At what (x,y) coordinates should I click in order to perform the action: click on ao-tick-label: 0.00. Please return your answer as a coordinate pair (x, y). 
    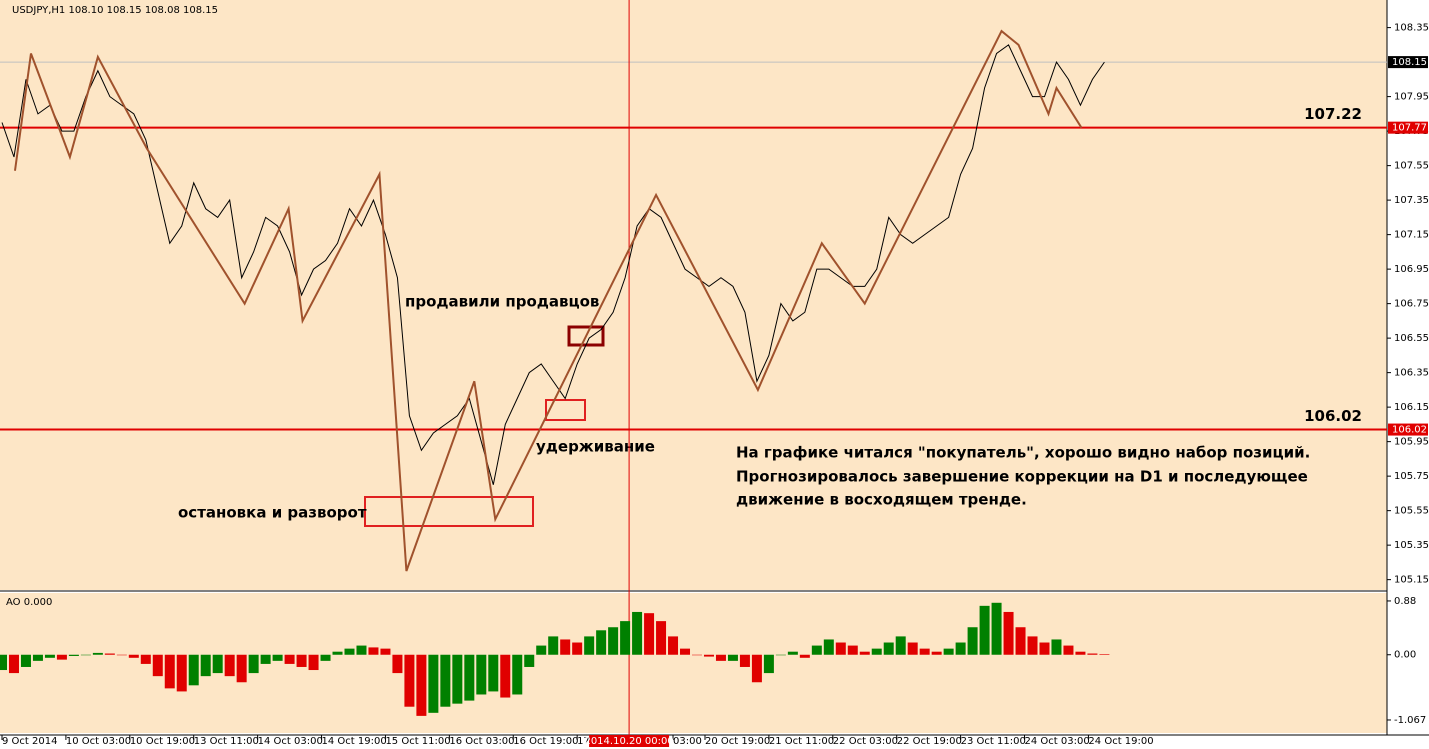
    Looking at the image, I should click on (1405, 655).